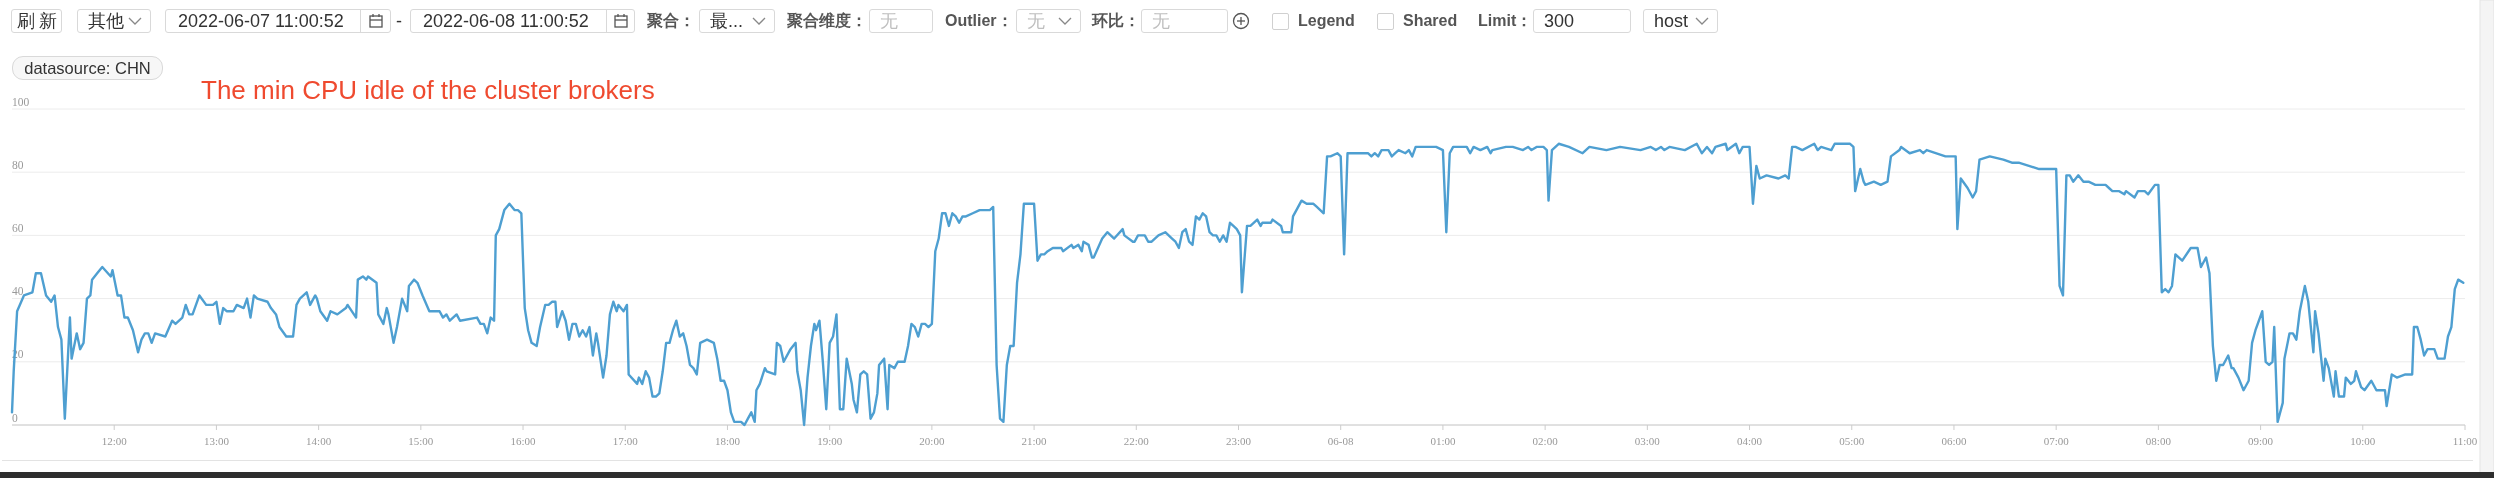  I want to click on x-tick-label: 16:00, so click(523, 441).